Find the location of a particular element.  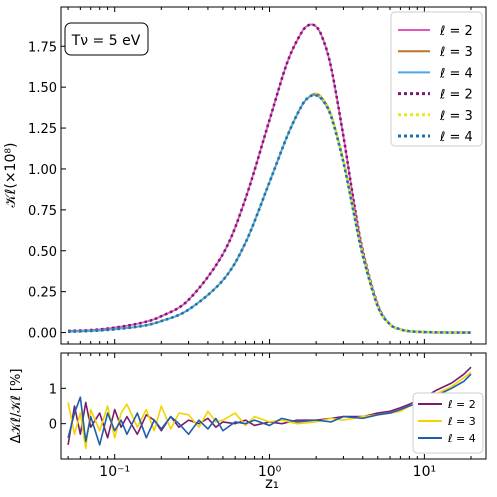

x-axis-label: z₁ is located at coordinates (272, 483).